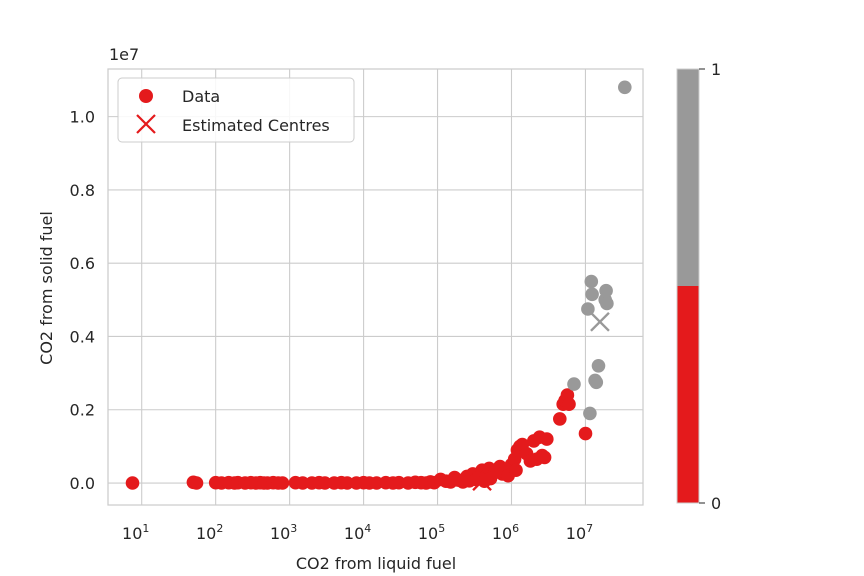 This screenshot has height=576, width=864. What do you see at coordinates (716, 503) in the screenshot?
I see `colorbar-tick-label: 0` at bounding box center [716, 503].